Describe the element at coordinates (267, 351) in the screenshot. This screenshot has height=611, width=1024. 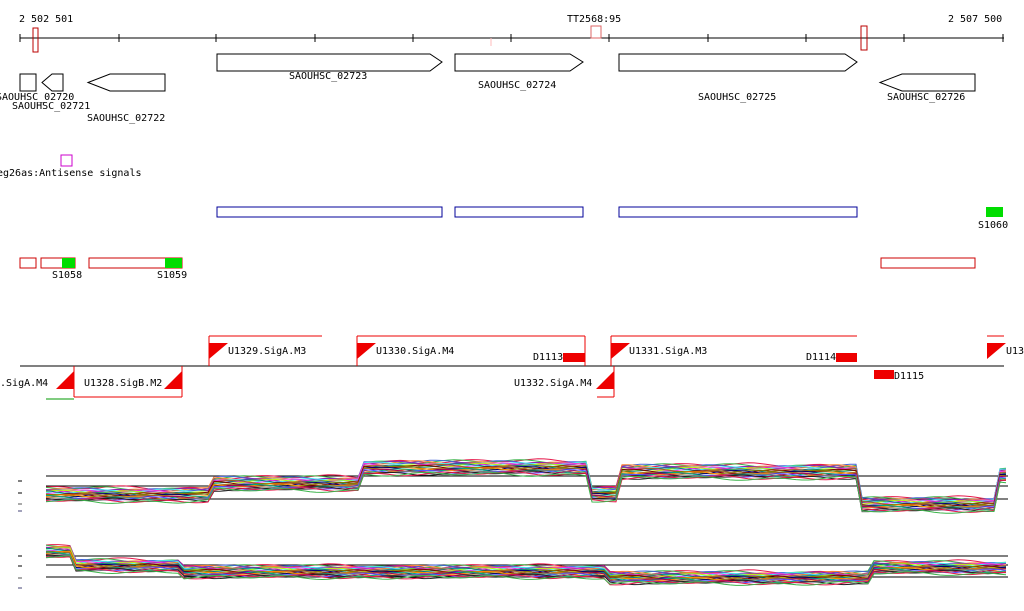
I see `promoter-label: U1329.SigA.M3` at that location.